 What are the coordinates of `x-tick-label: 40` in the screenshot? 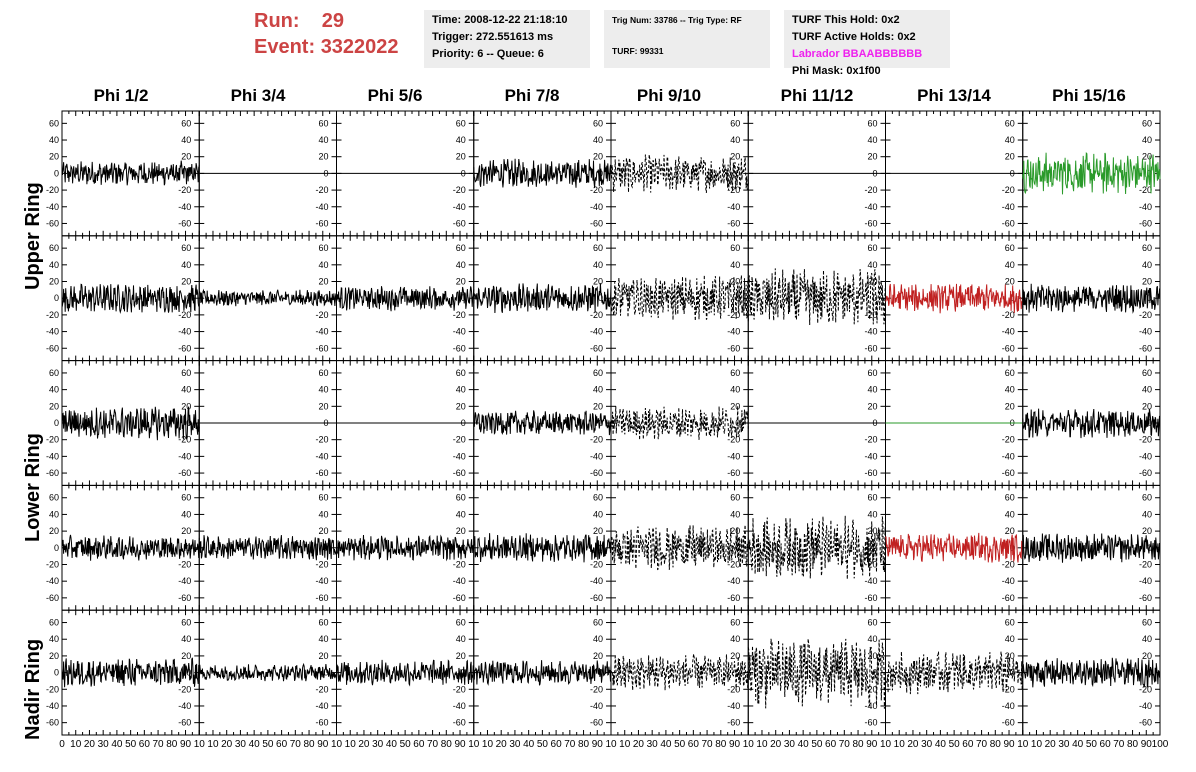 It's located at (529, 744).